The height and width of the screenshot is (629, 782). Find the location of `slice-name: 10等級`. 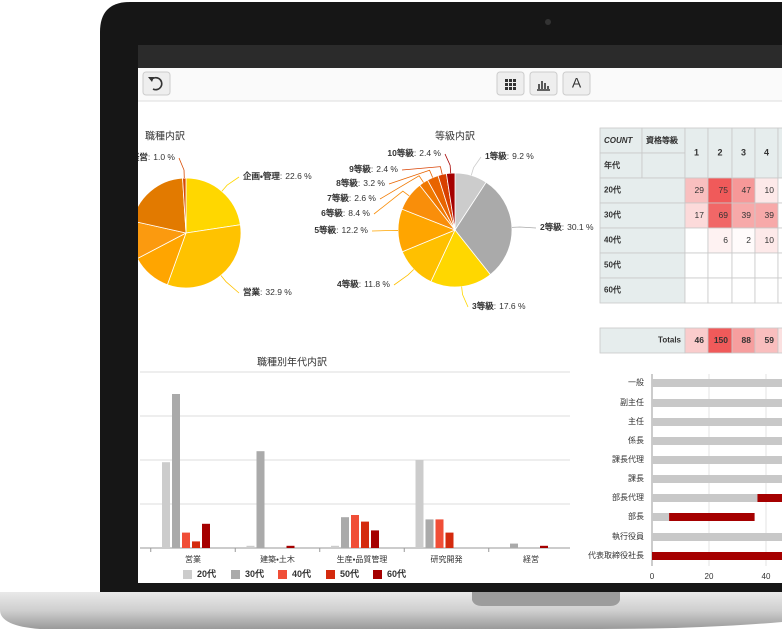

slice-name: 10等級 is located at coordinates (400, 153).